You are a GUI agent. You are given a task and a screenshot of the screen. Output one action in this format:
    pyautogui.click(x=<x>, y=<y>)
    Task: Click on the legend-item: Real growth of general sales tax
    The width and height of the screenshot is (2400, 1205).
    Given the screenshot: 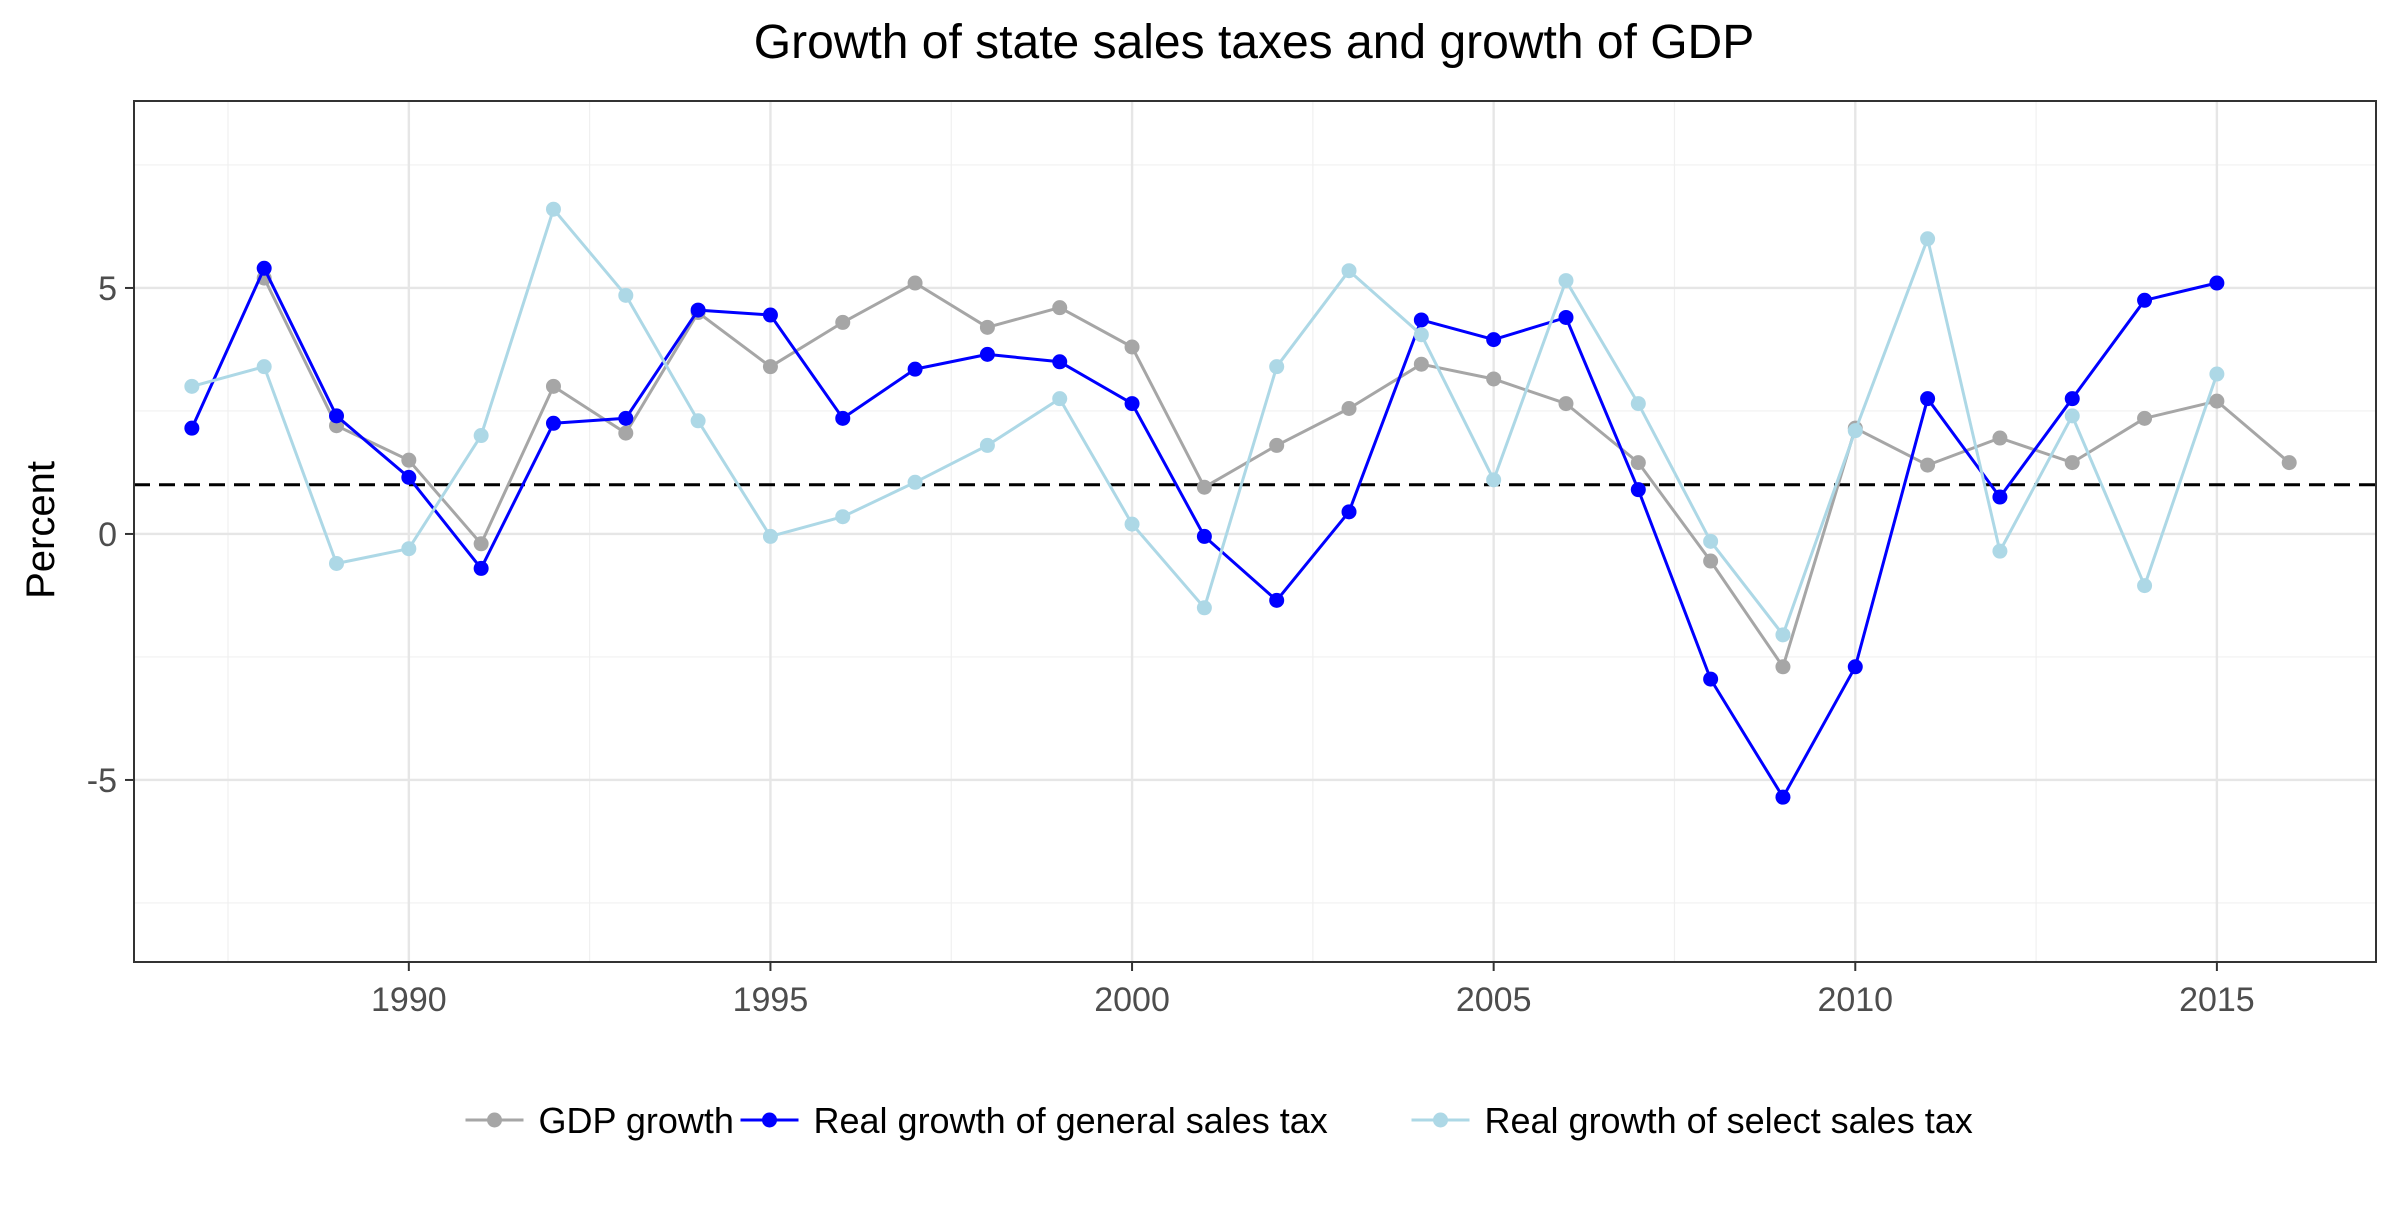 What is the action you would take?
    pyautogui.click(x=1034, y=1120)
    